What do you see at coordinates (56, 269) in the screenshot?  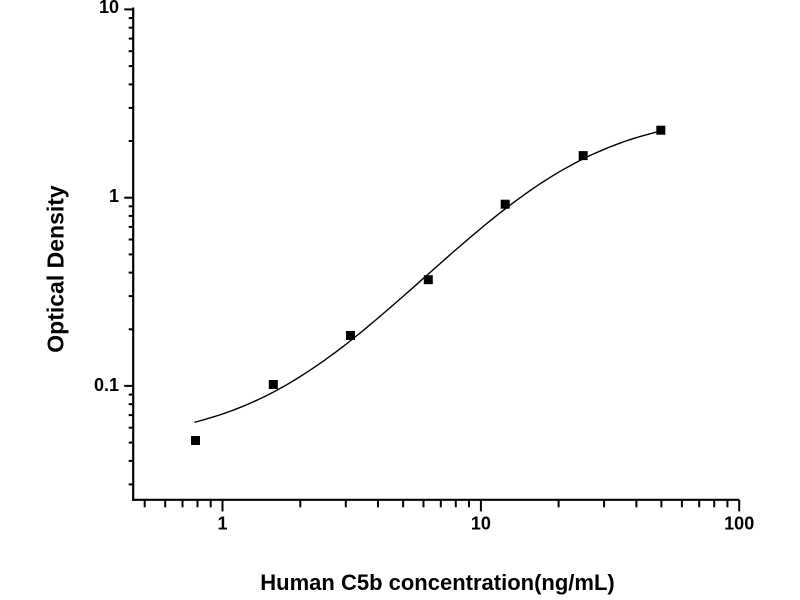 I see `svg-text: Optical Density` at bounding box center [56, 269].